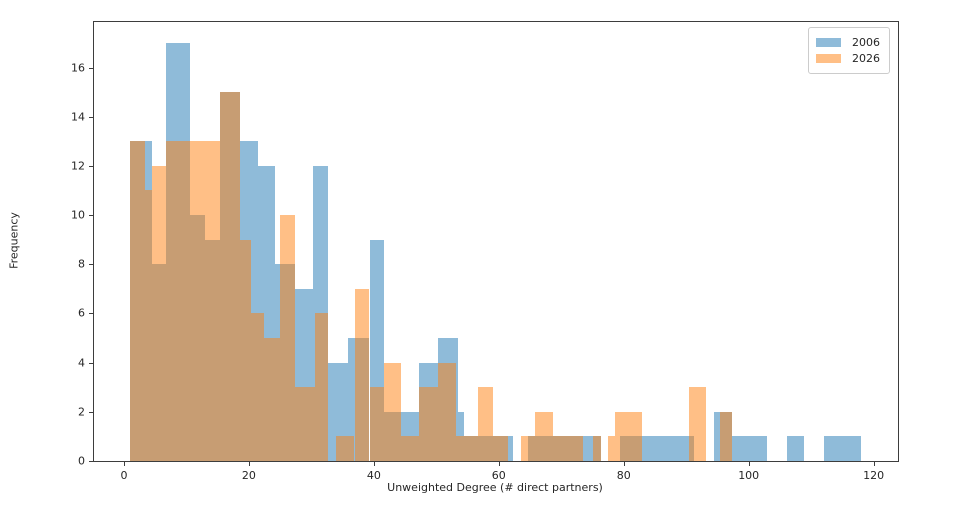 The width and height of the screenshot is (954, 517). I want to click on x-tick-label: 60, so click(498, 475).